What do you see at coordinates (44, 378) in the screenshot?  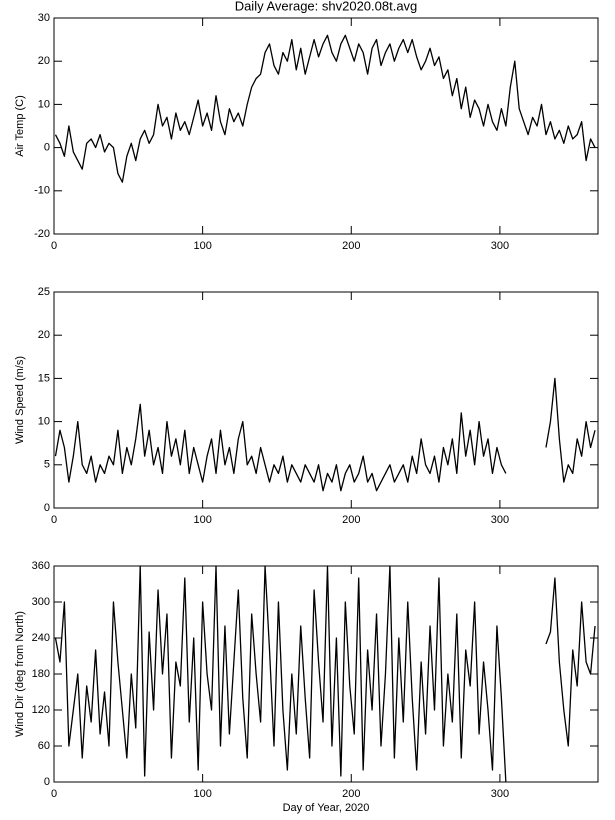 I see `y-tick-label: 15` at bounding box center [44, 378].